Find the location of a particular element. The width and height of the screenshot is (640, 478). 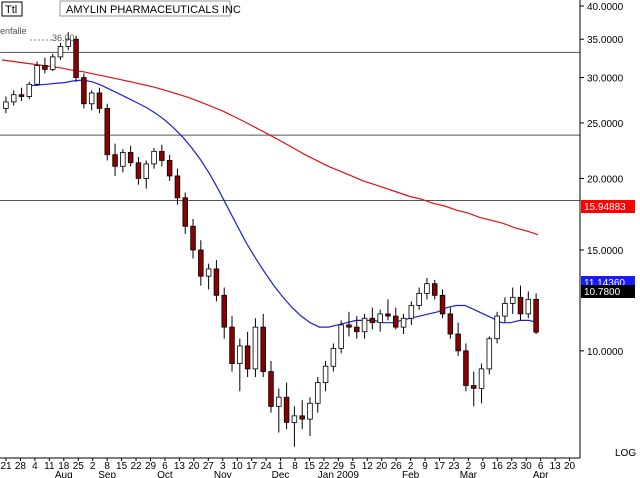

scale-label: LOG is located at coordinates (625, 453).